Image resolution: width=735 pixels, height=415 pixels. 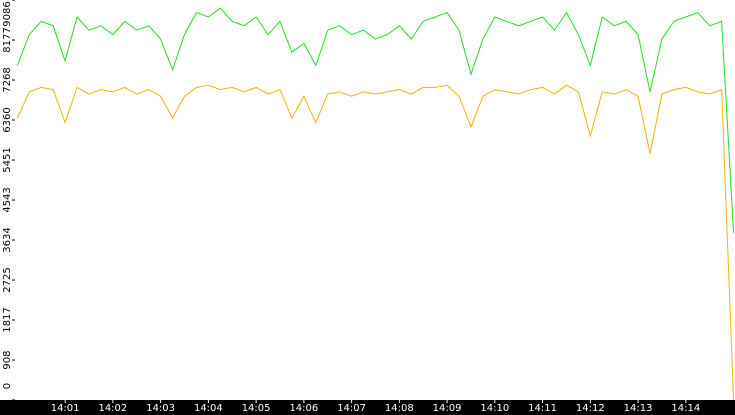 I want to click on x-tick-label: 14:01, so click(x=65, y=408).